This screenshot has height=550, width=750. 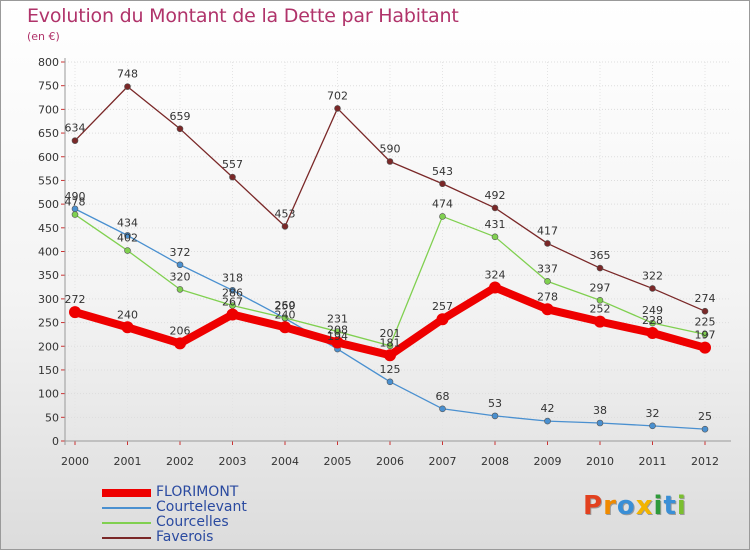 I want to click on logo-letter: t, so click(x=670, y=506).